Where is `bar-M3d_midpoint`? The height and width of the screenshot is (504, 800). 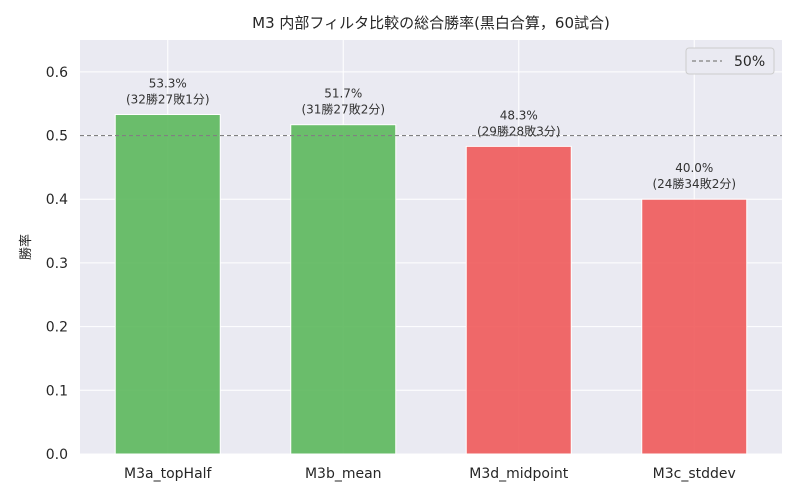
bar-M3d_midpoint is located at coordinates (518, 300).